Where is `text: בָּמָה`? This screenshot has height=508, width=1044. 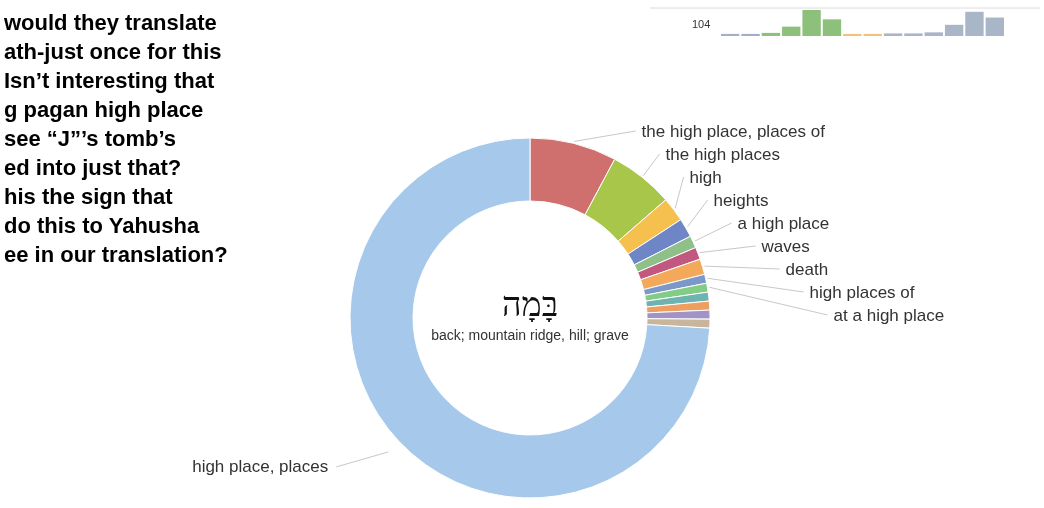 text: בָּמָה is located at coordinates (530, 304).